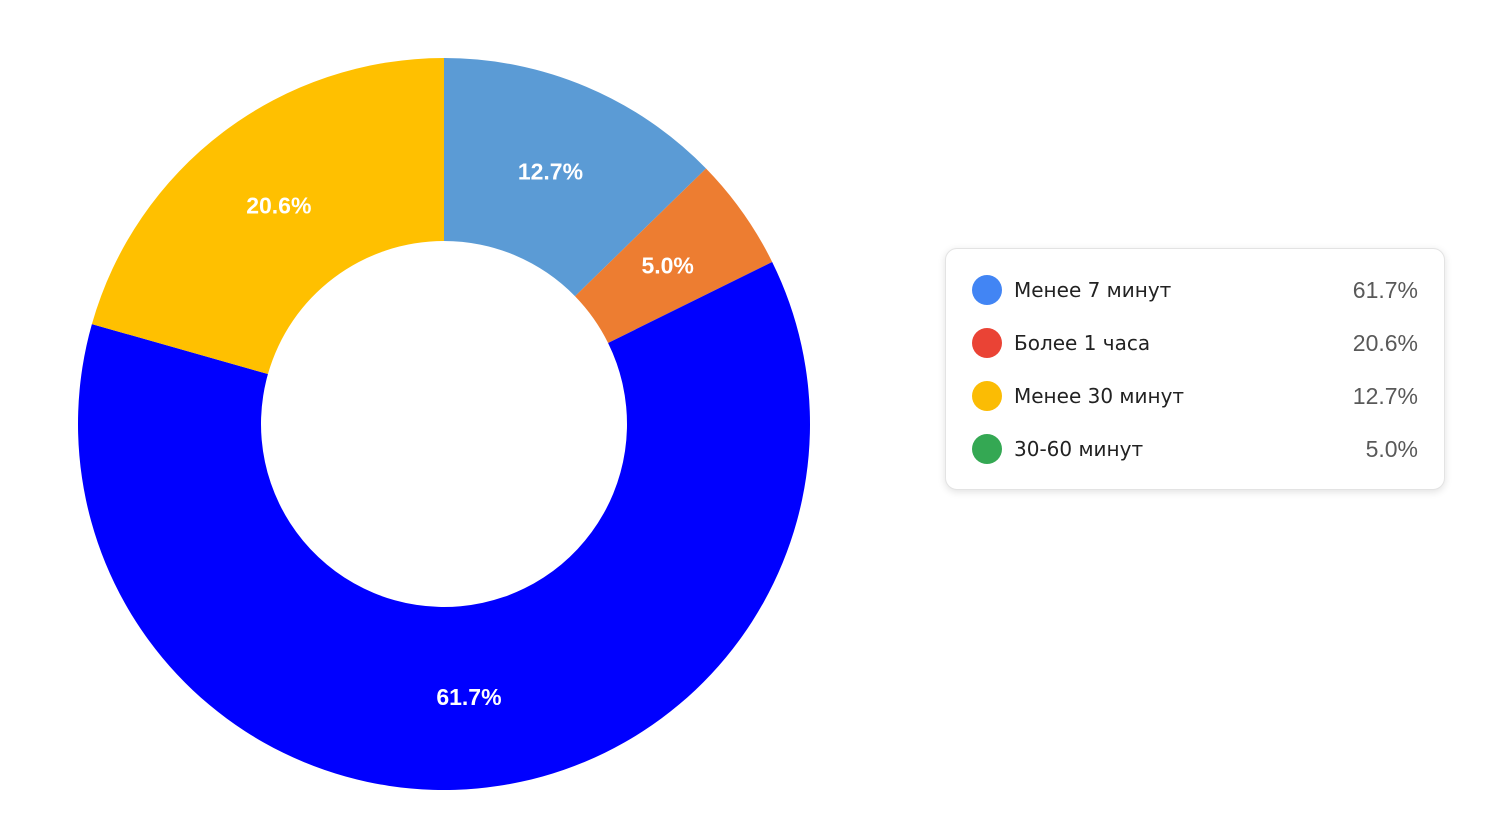 This screenshot has width=1508, height=816. What do you see at coordinates (1385, 342) in the screenshot?
I see `legend-value: 20.6%` at bounding box center [1385, 342].